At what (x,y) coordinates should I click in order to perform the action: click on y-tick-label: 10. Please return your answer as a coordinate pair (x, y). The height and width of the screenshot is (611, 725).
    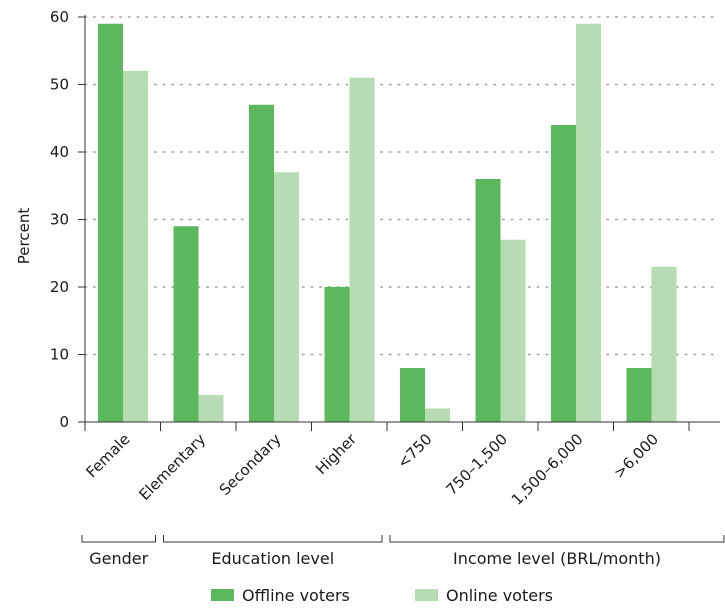
    Looking at the image, I should click on (59, 355).